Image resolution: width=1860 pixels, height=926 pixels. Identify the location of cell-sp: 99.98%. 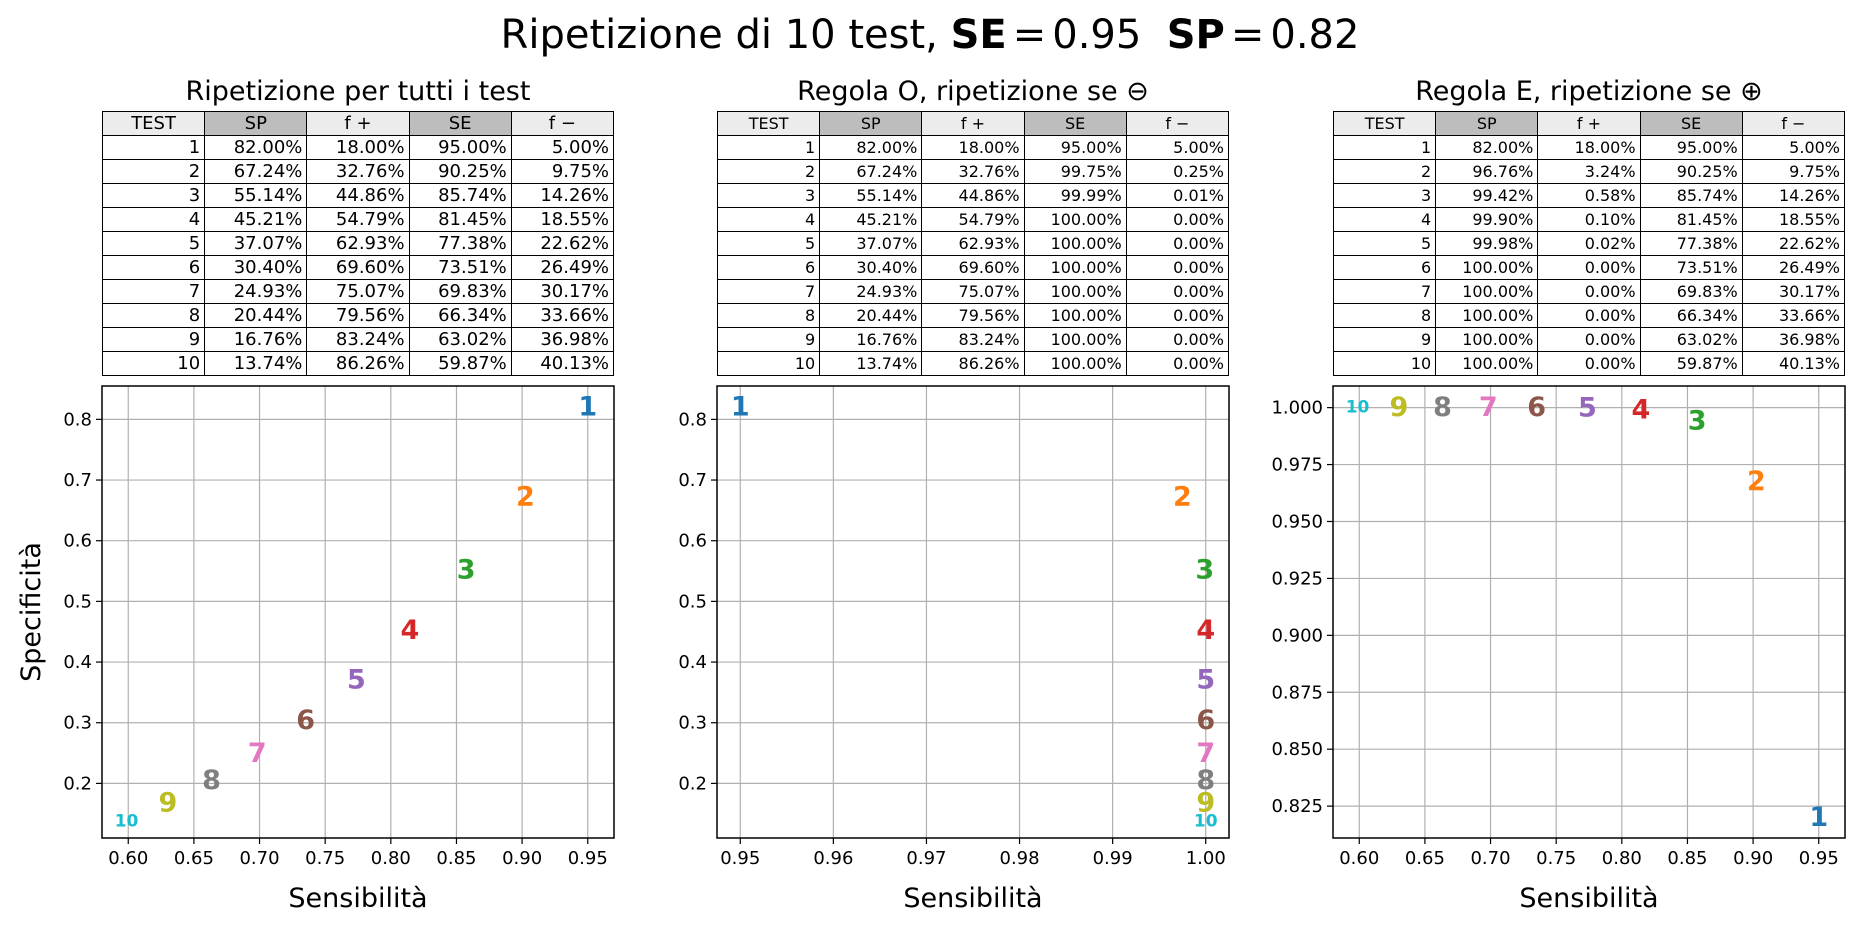
(1487, 243).